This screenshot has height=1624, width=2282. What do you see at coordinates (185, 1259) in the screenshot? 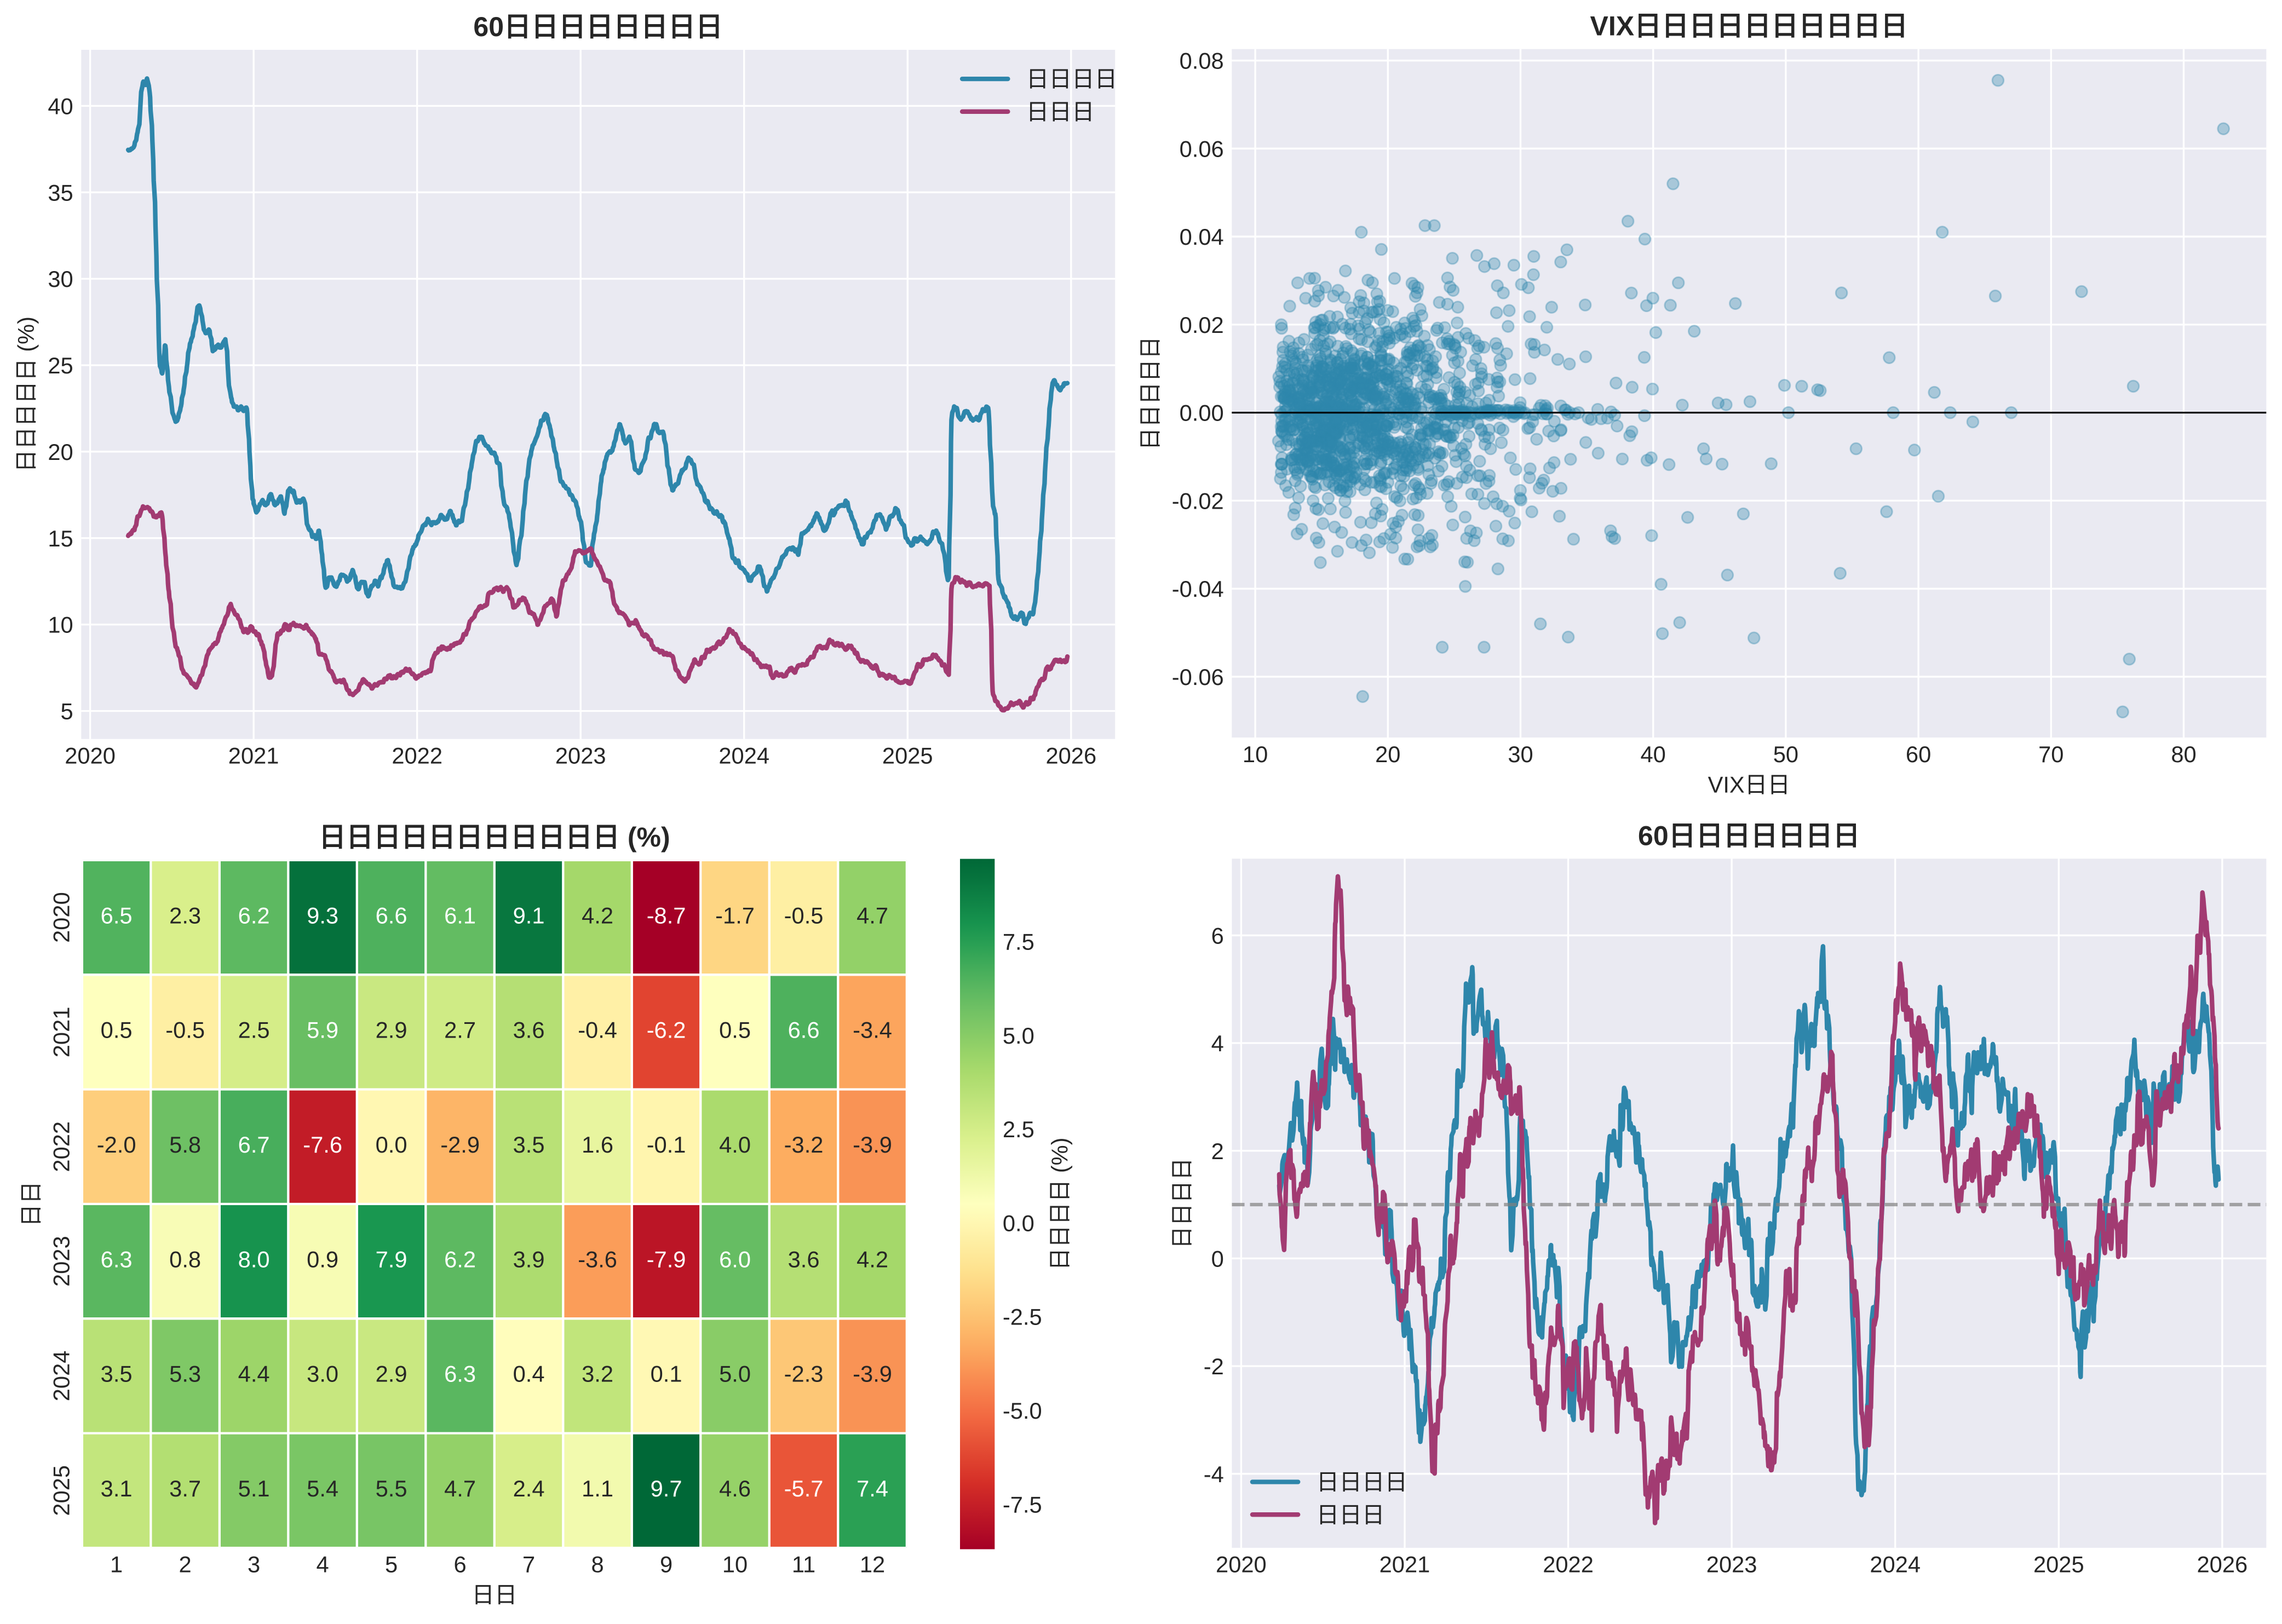
I see `svg-text: 0.8` at bounding box center [185, 1259].